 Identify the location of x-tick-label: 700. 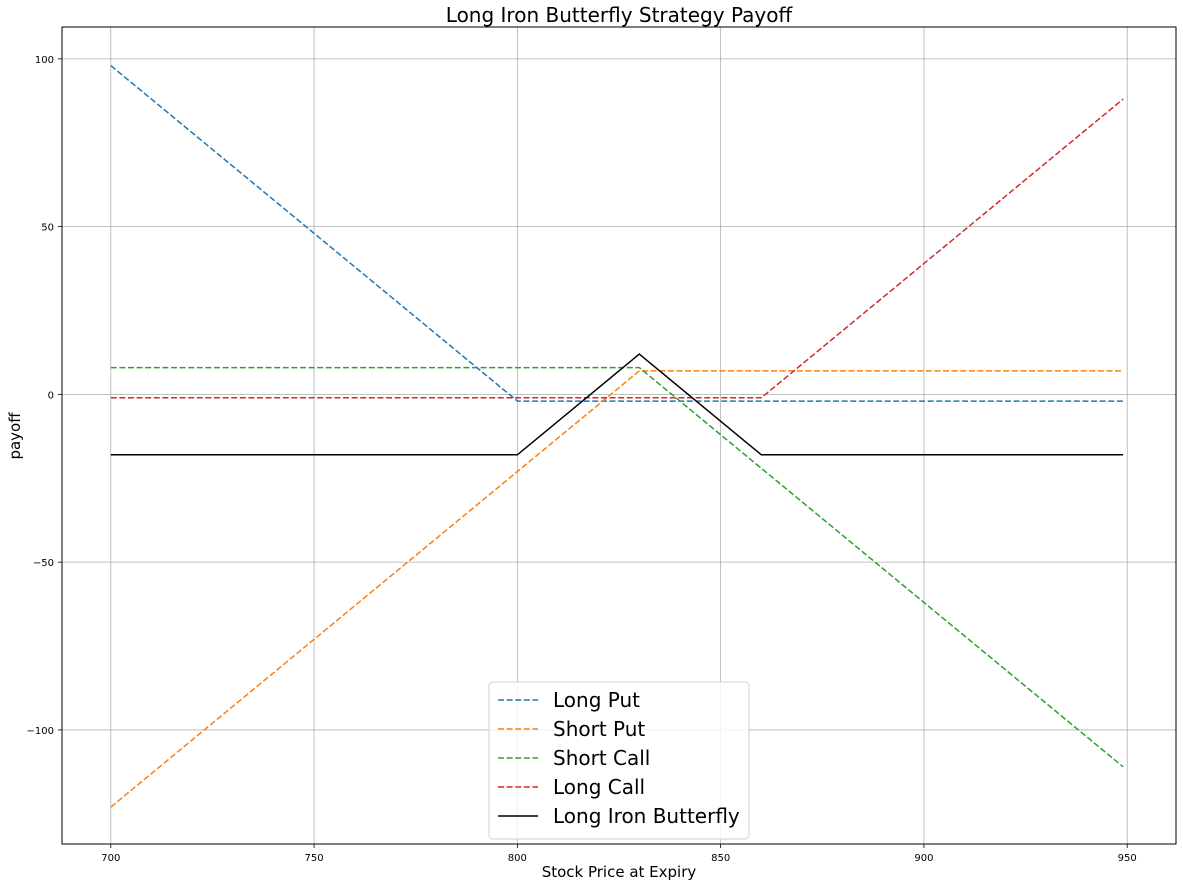
(110, 858).